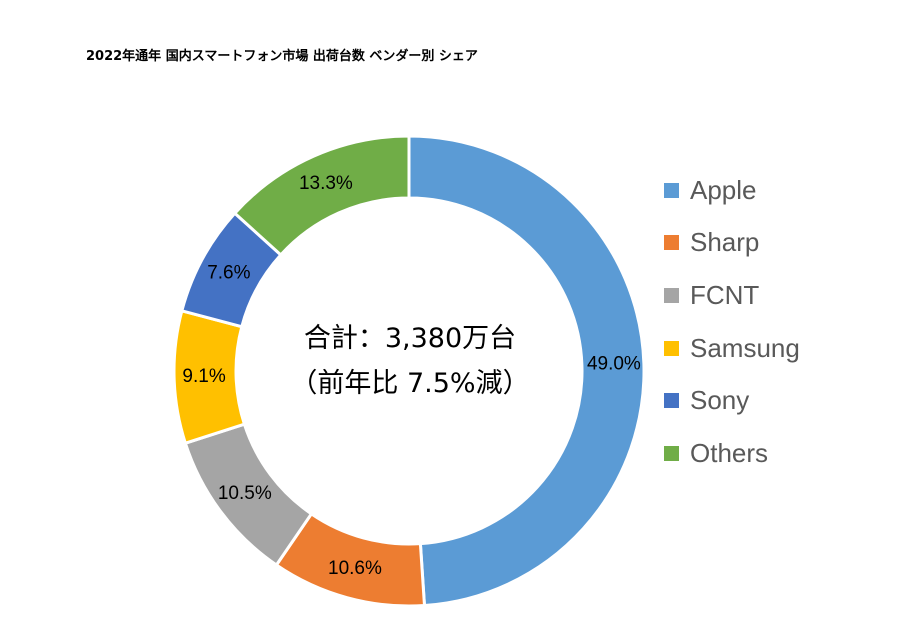 The image size is (920, 633). I want to click on legend-label: Sony, so click(720, 400).